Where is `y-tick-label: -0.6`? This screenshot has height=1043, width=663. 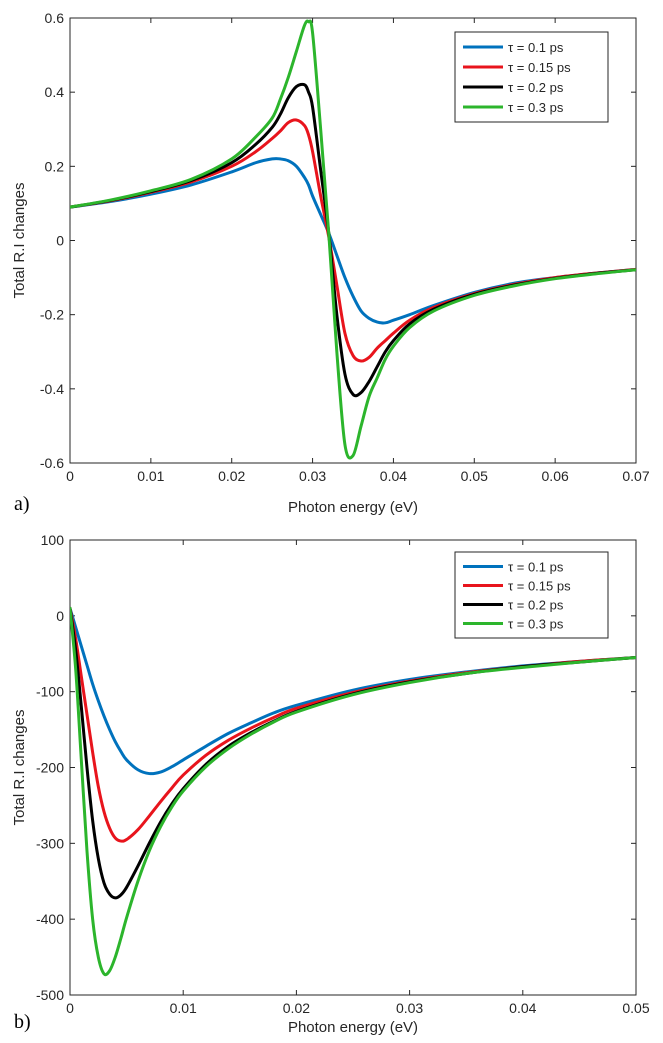
y-tick-label: -0.6 is located at coordinates (52, 463).